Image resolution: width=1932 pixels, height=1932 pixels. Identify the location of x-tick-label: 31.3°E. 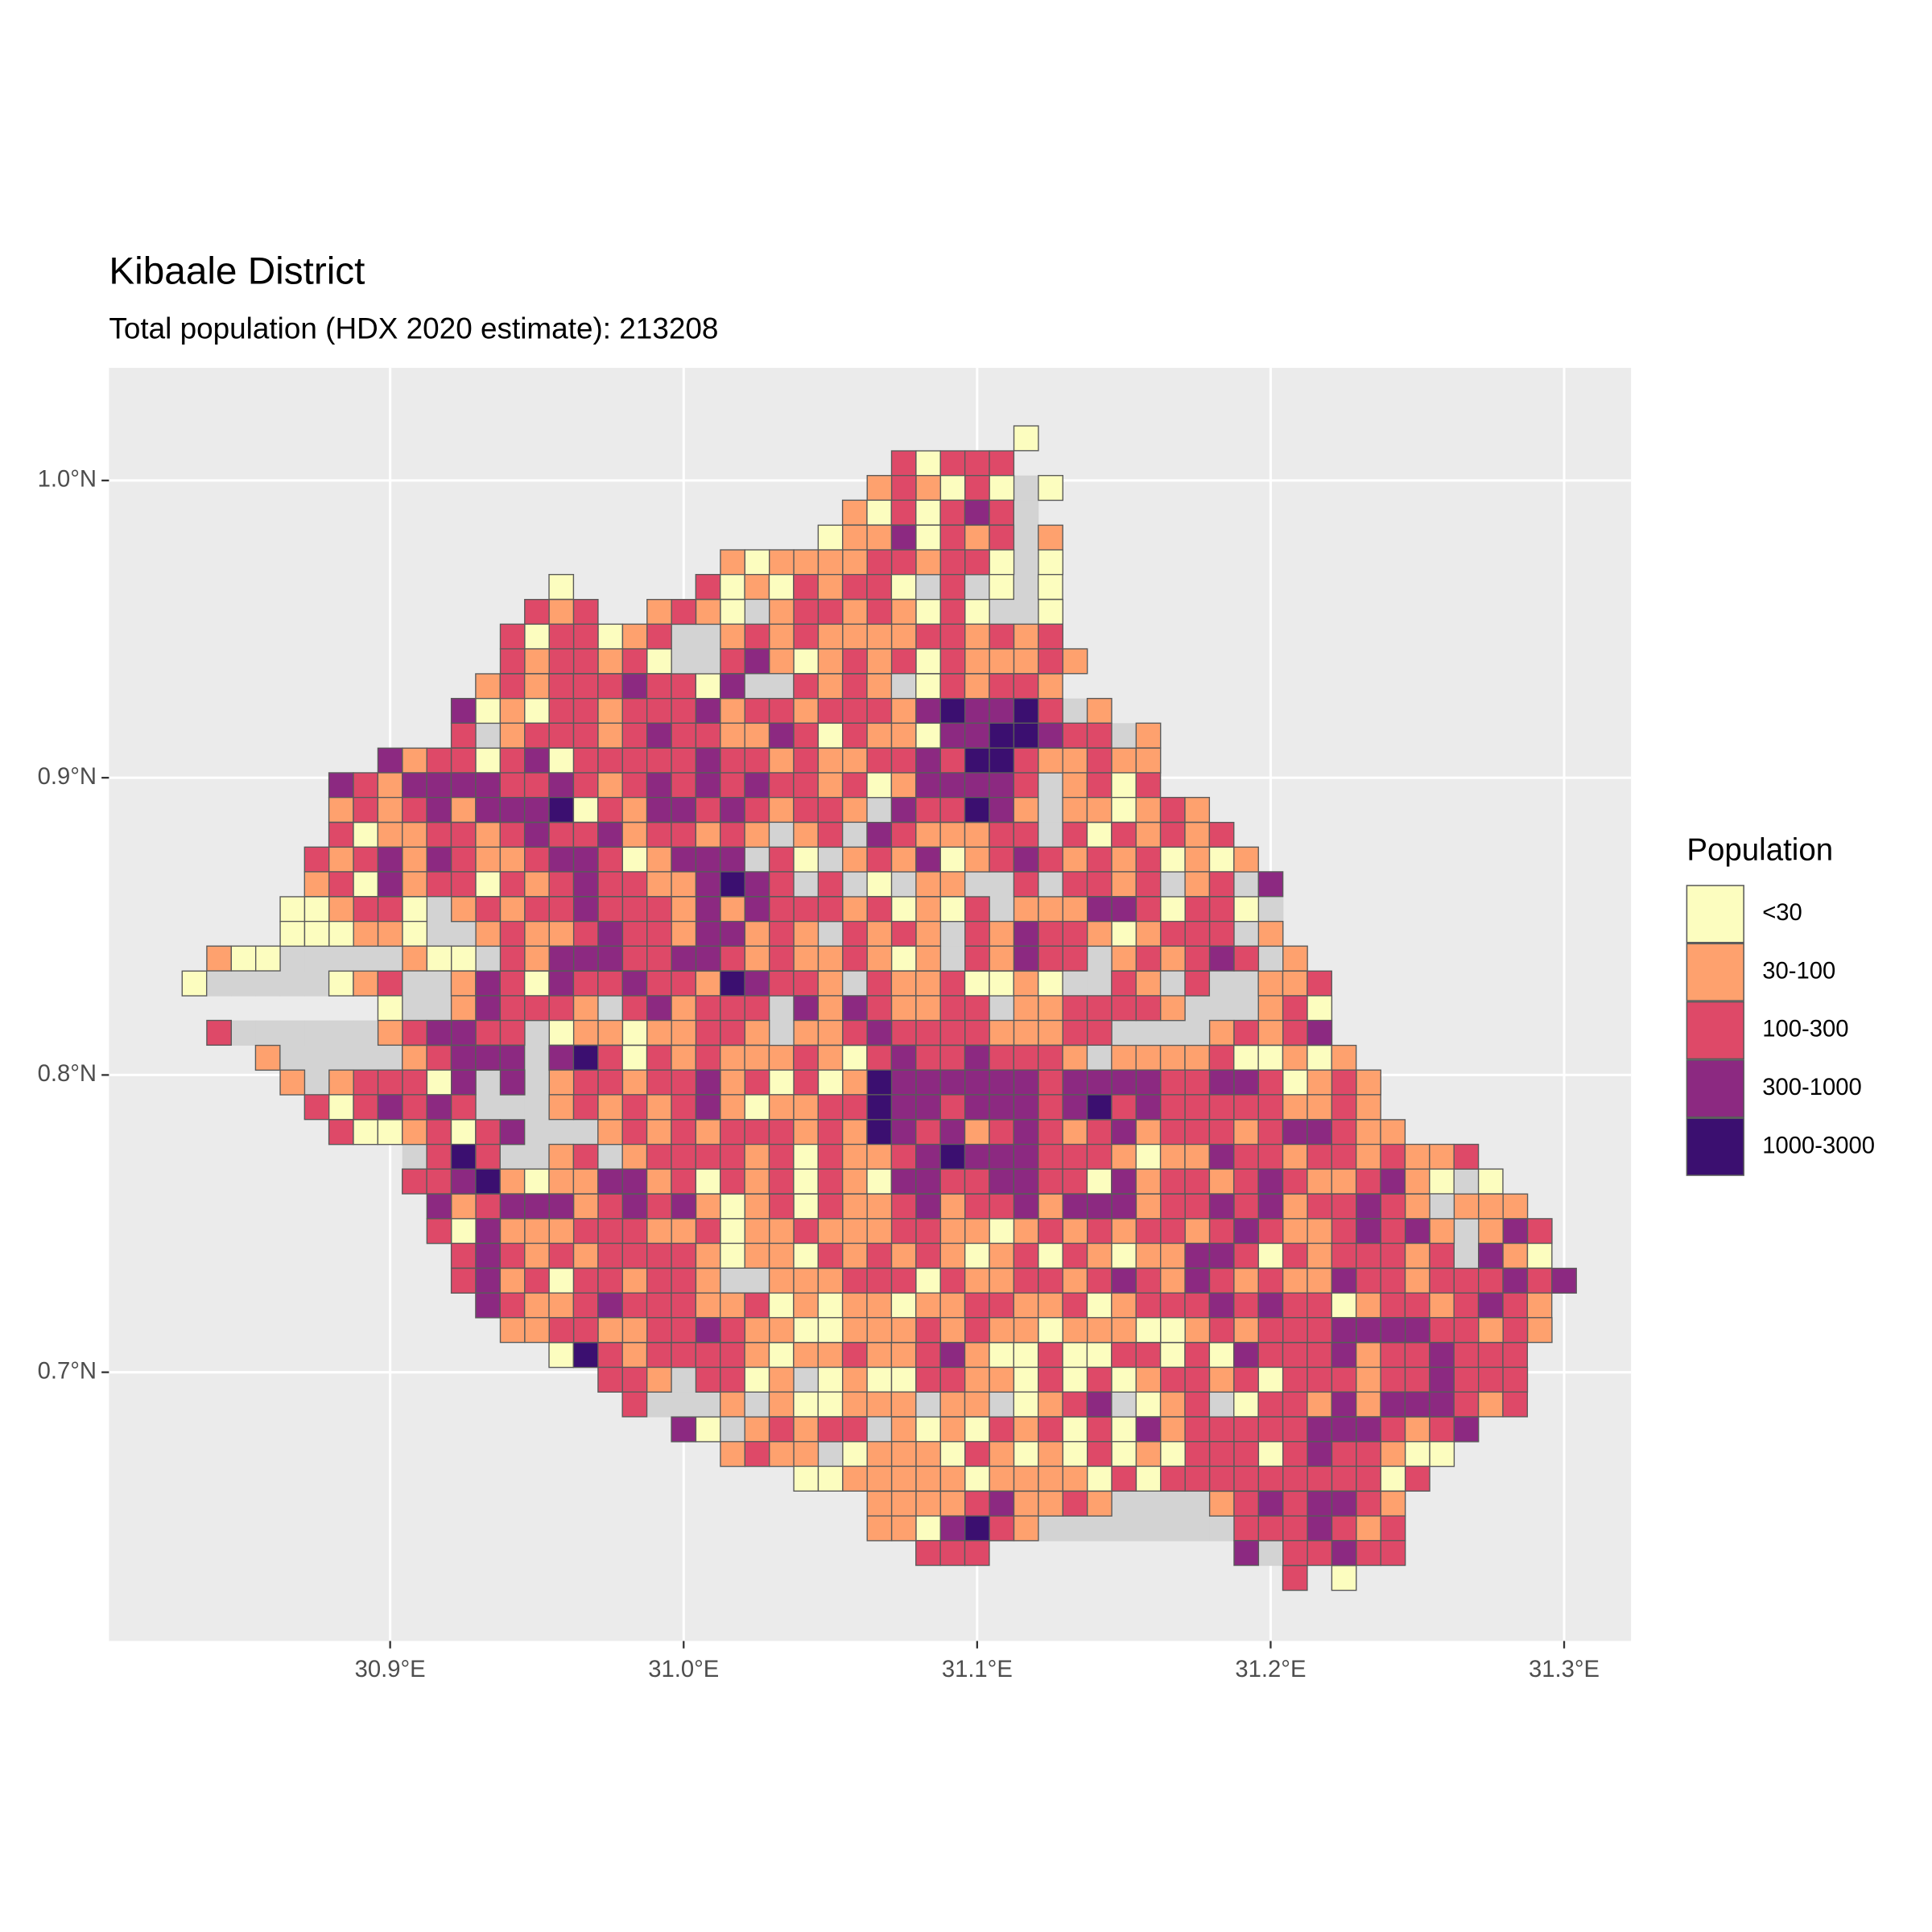
(1564, 1669).